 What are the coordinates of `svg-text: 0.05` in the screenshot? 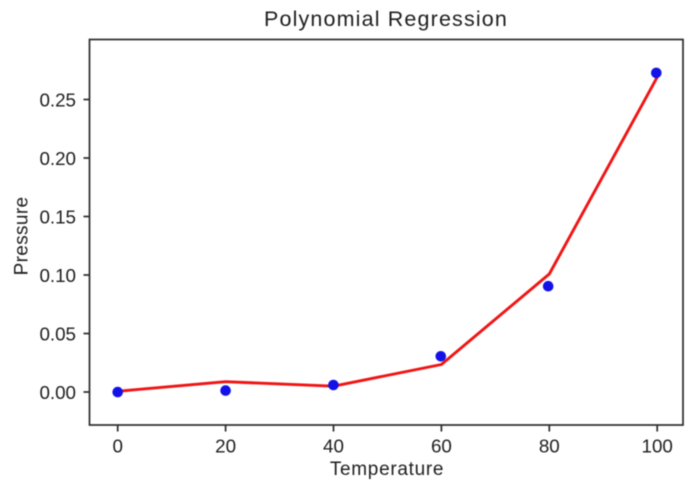 It's located at (57, 333).